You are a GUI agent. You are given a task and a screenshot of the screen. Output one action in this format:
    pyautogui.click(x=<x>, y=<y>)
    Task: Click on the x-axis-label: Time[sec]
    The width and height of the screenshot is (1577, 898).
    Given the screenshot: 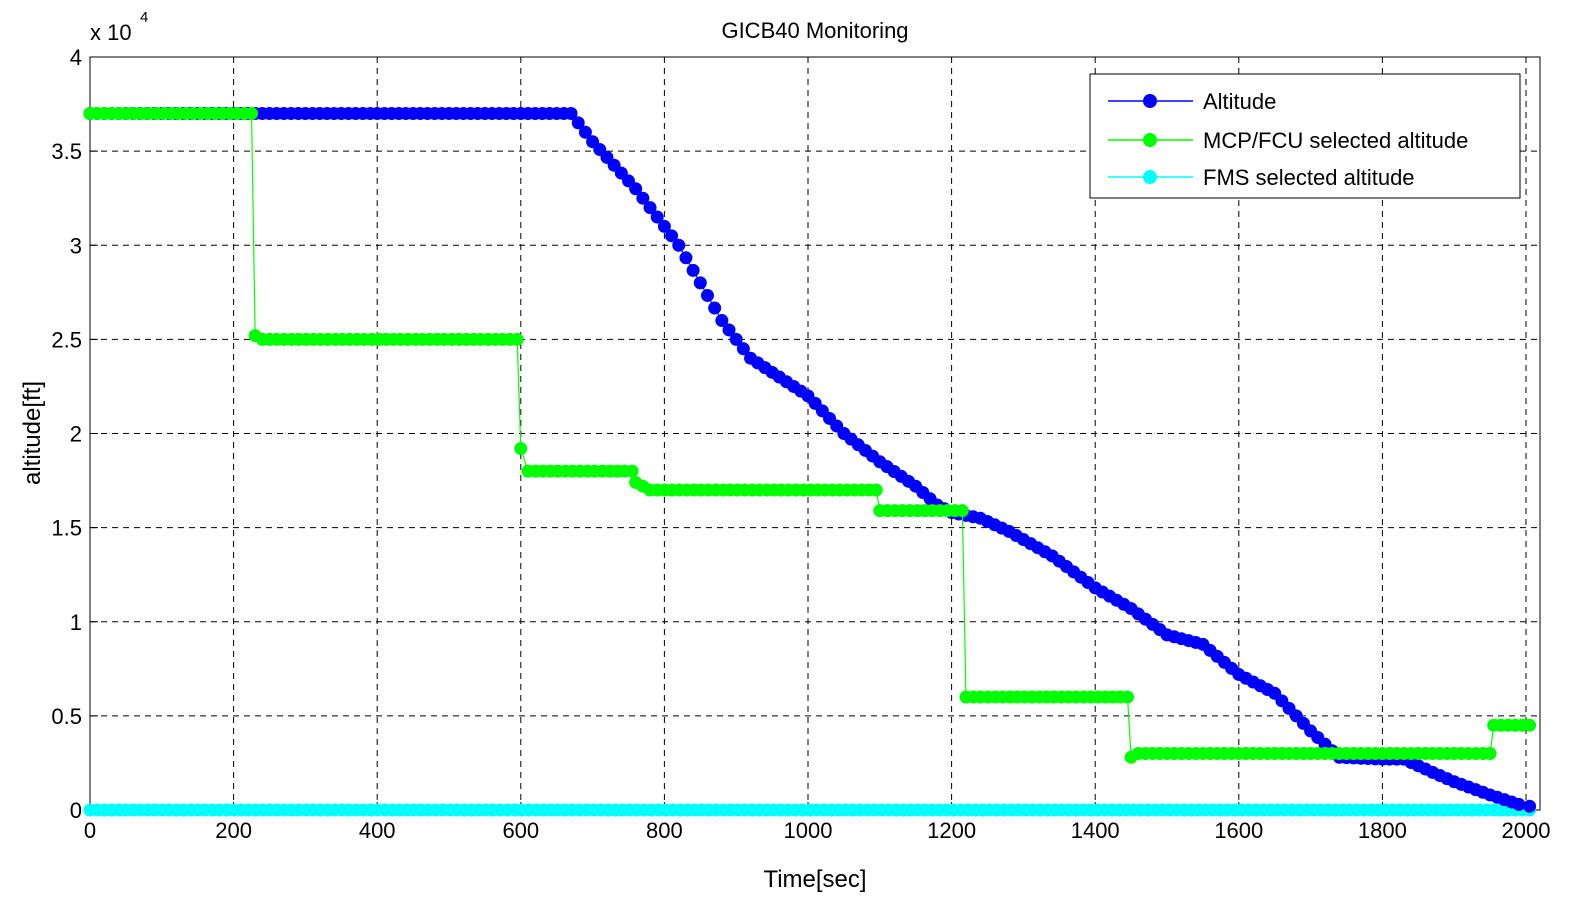 What is the action you would take?
    pyautogui.click(x=814, y=879)
    